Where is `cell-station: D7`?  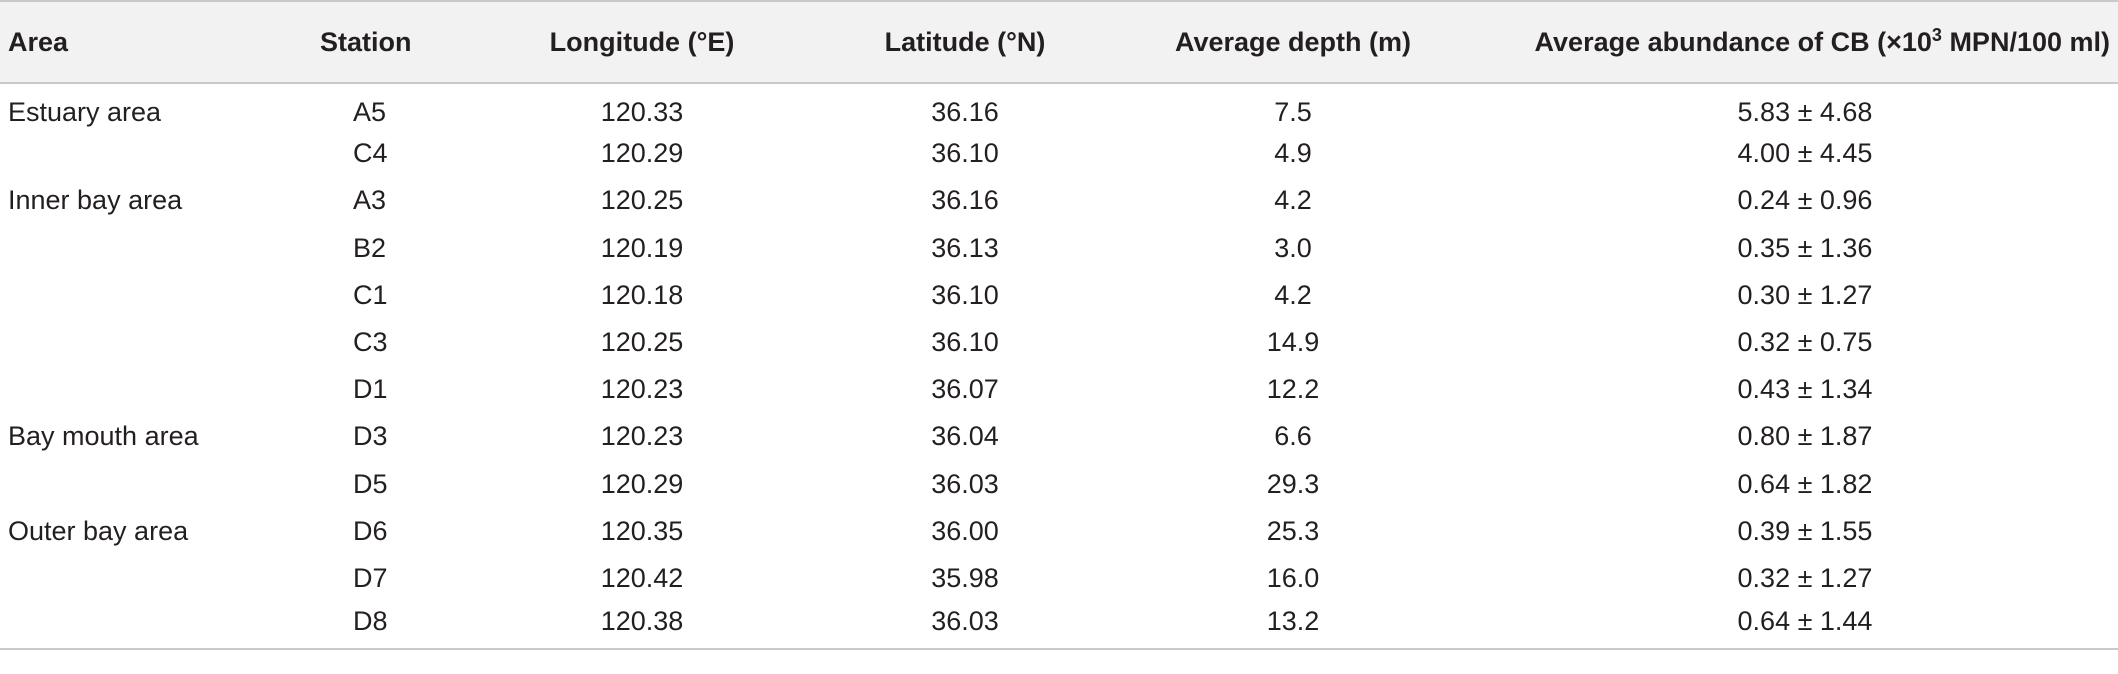
cell-station: D7 is located at coordinates (370, 577).